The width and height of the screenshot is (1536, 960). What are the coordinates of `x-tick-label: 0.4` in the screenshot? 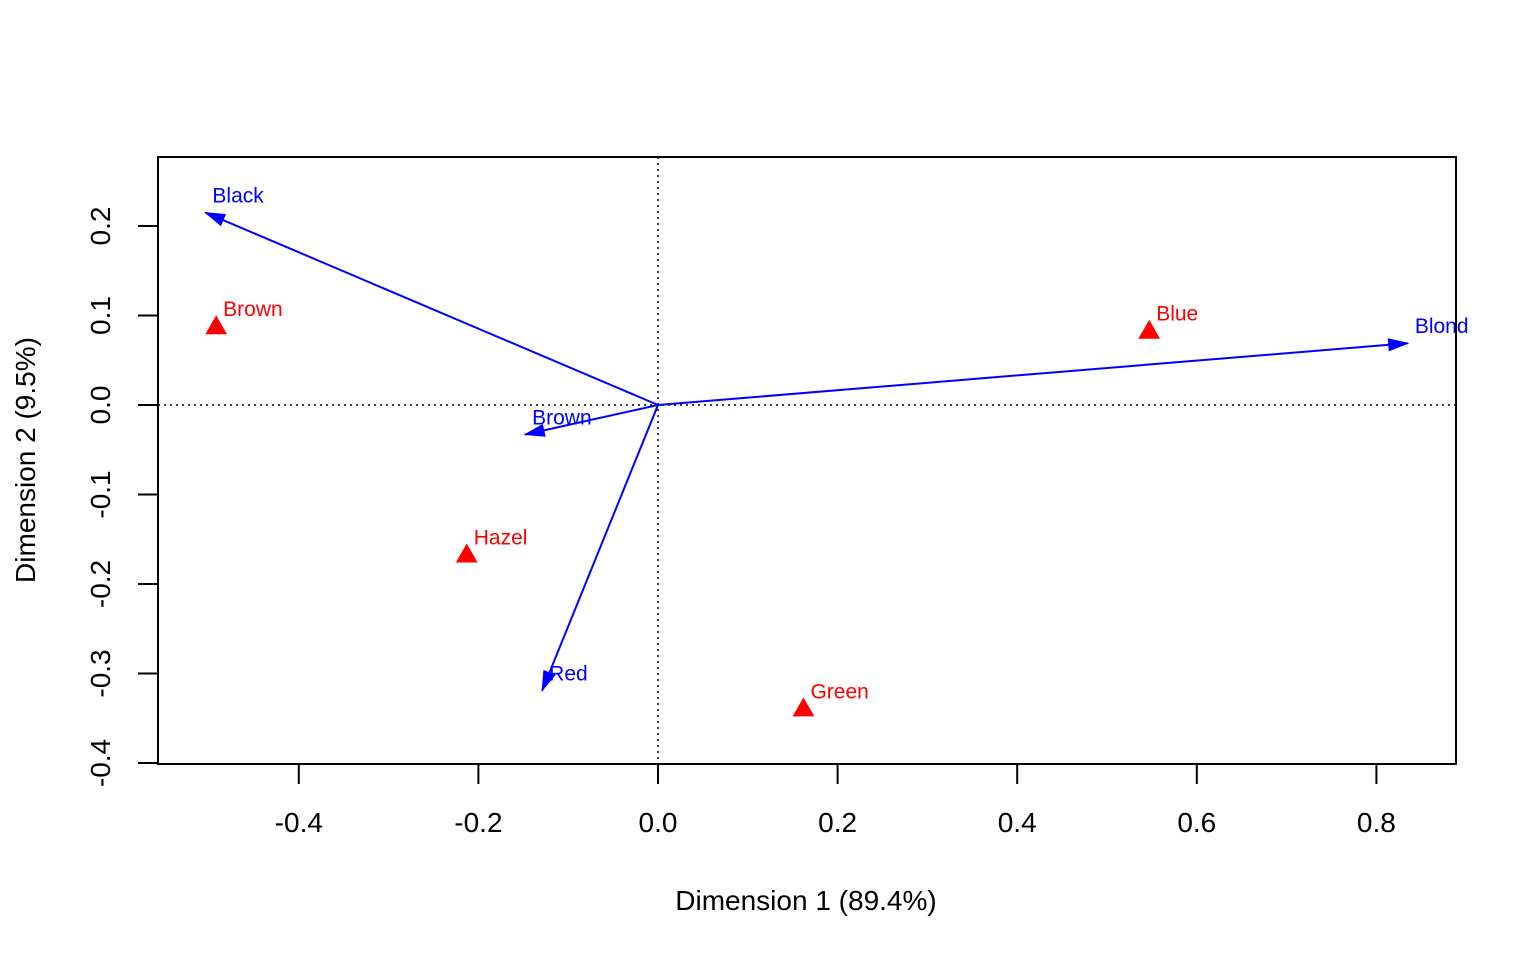 It's located at (1017, 822).